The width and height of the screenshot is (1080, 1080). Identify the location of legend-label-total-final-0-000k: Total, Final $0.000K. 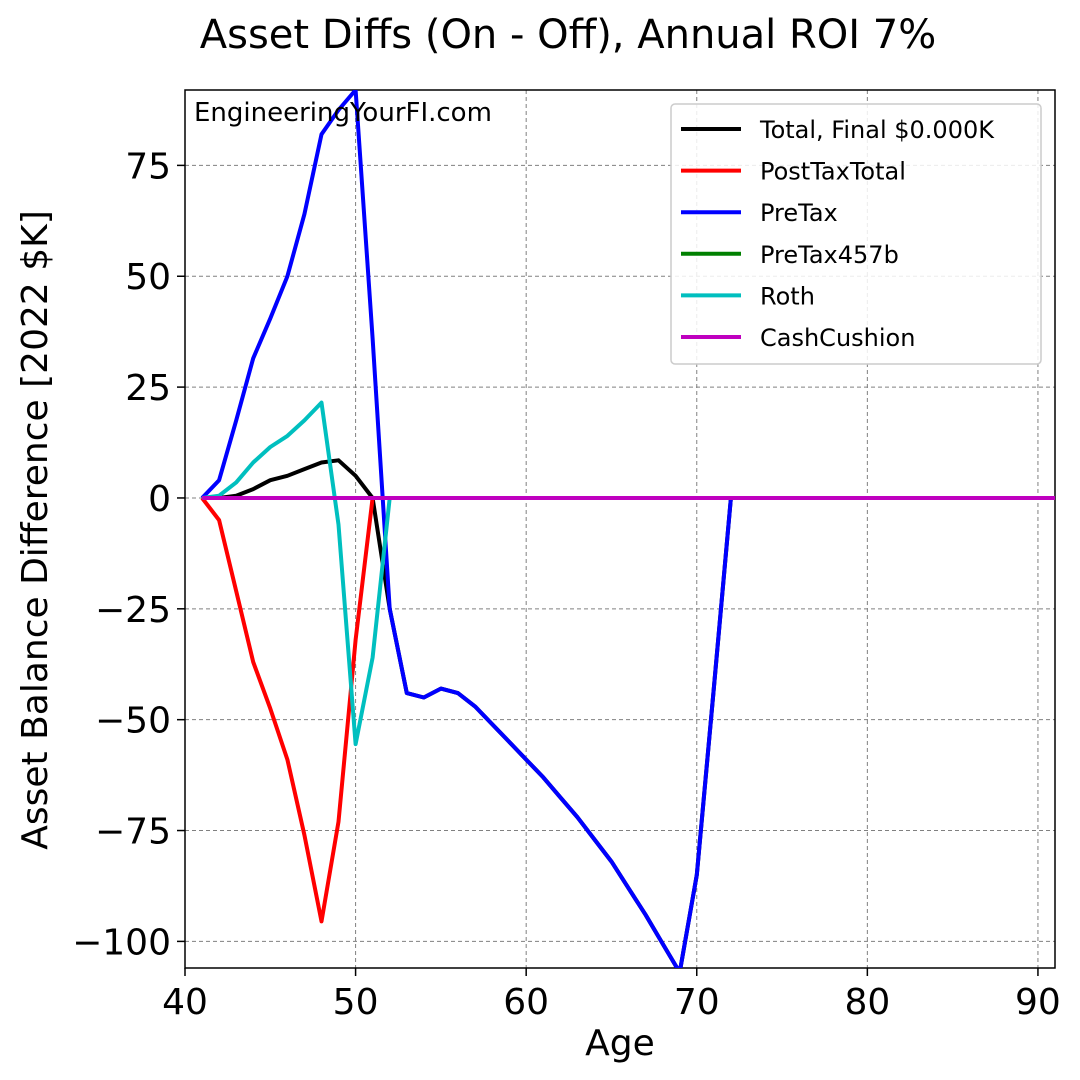
(877, 130).